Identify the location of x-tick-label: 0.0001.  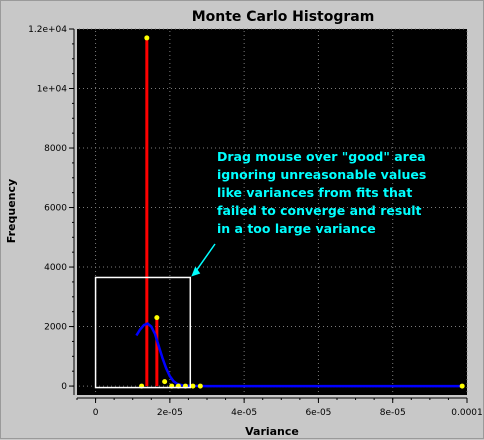
(467, 413).